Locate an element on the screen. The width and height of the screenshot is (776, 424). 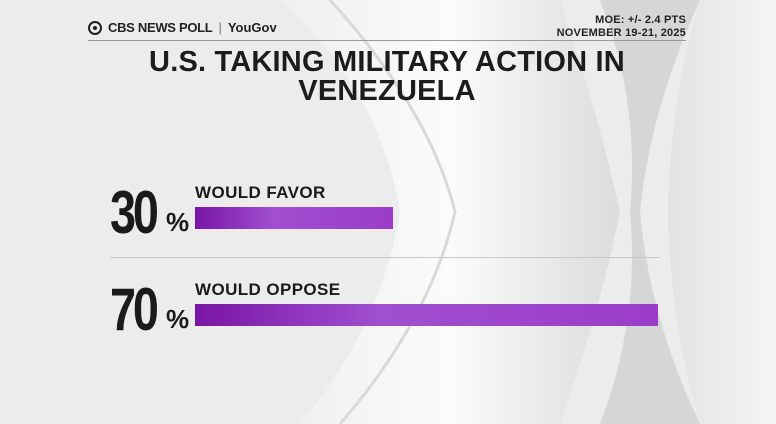
bar-favor is located at coordinates (294, 218).